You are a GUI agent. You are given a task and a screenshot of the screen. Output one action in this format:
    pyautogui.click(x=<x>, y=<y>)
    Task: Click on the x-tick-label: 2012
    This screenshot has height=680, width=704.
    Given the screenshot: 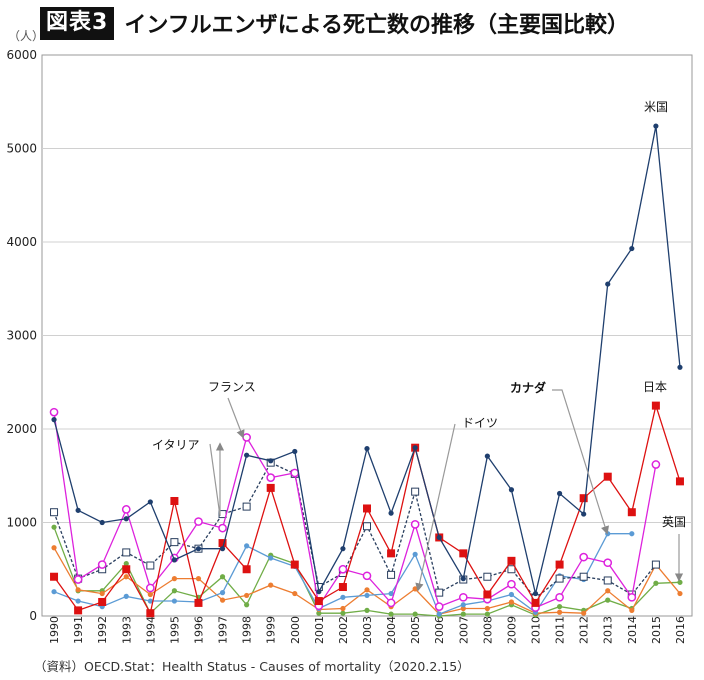 What is the action you would take?
    pyautogui.click(x=584, y=630)
    